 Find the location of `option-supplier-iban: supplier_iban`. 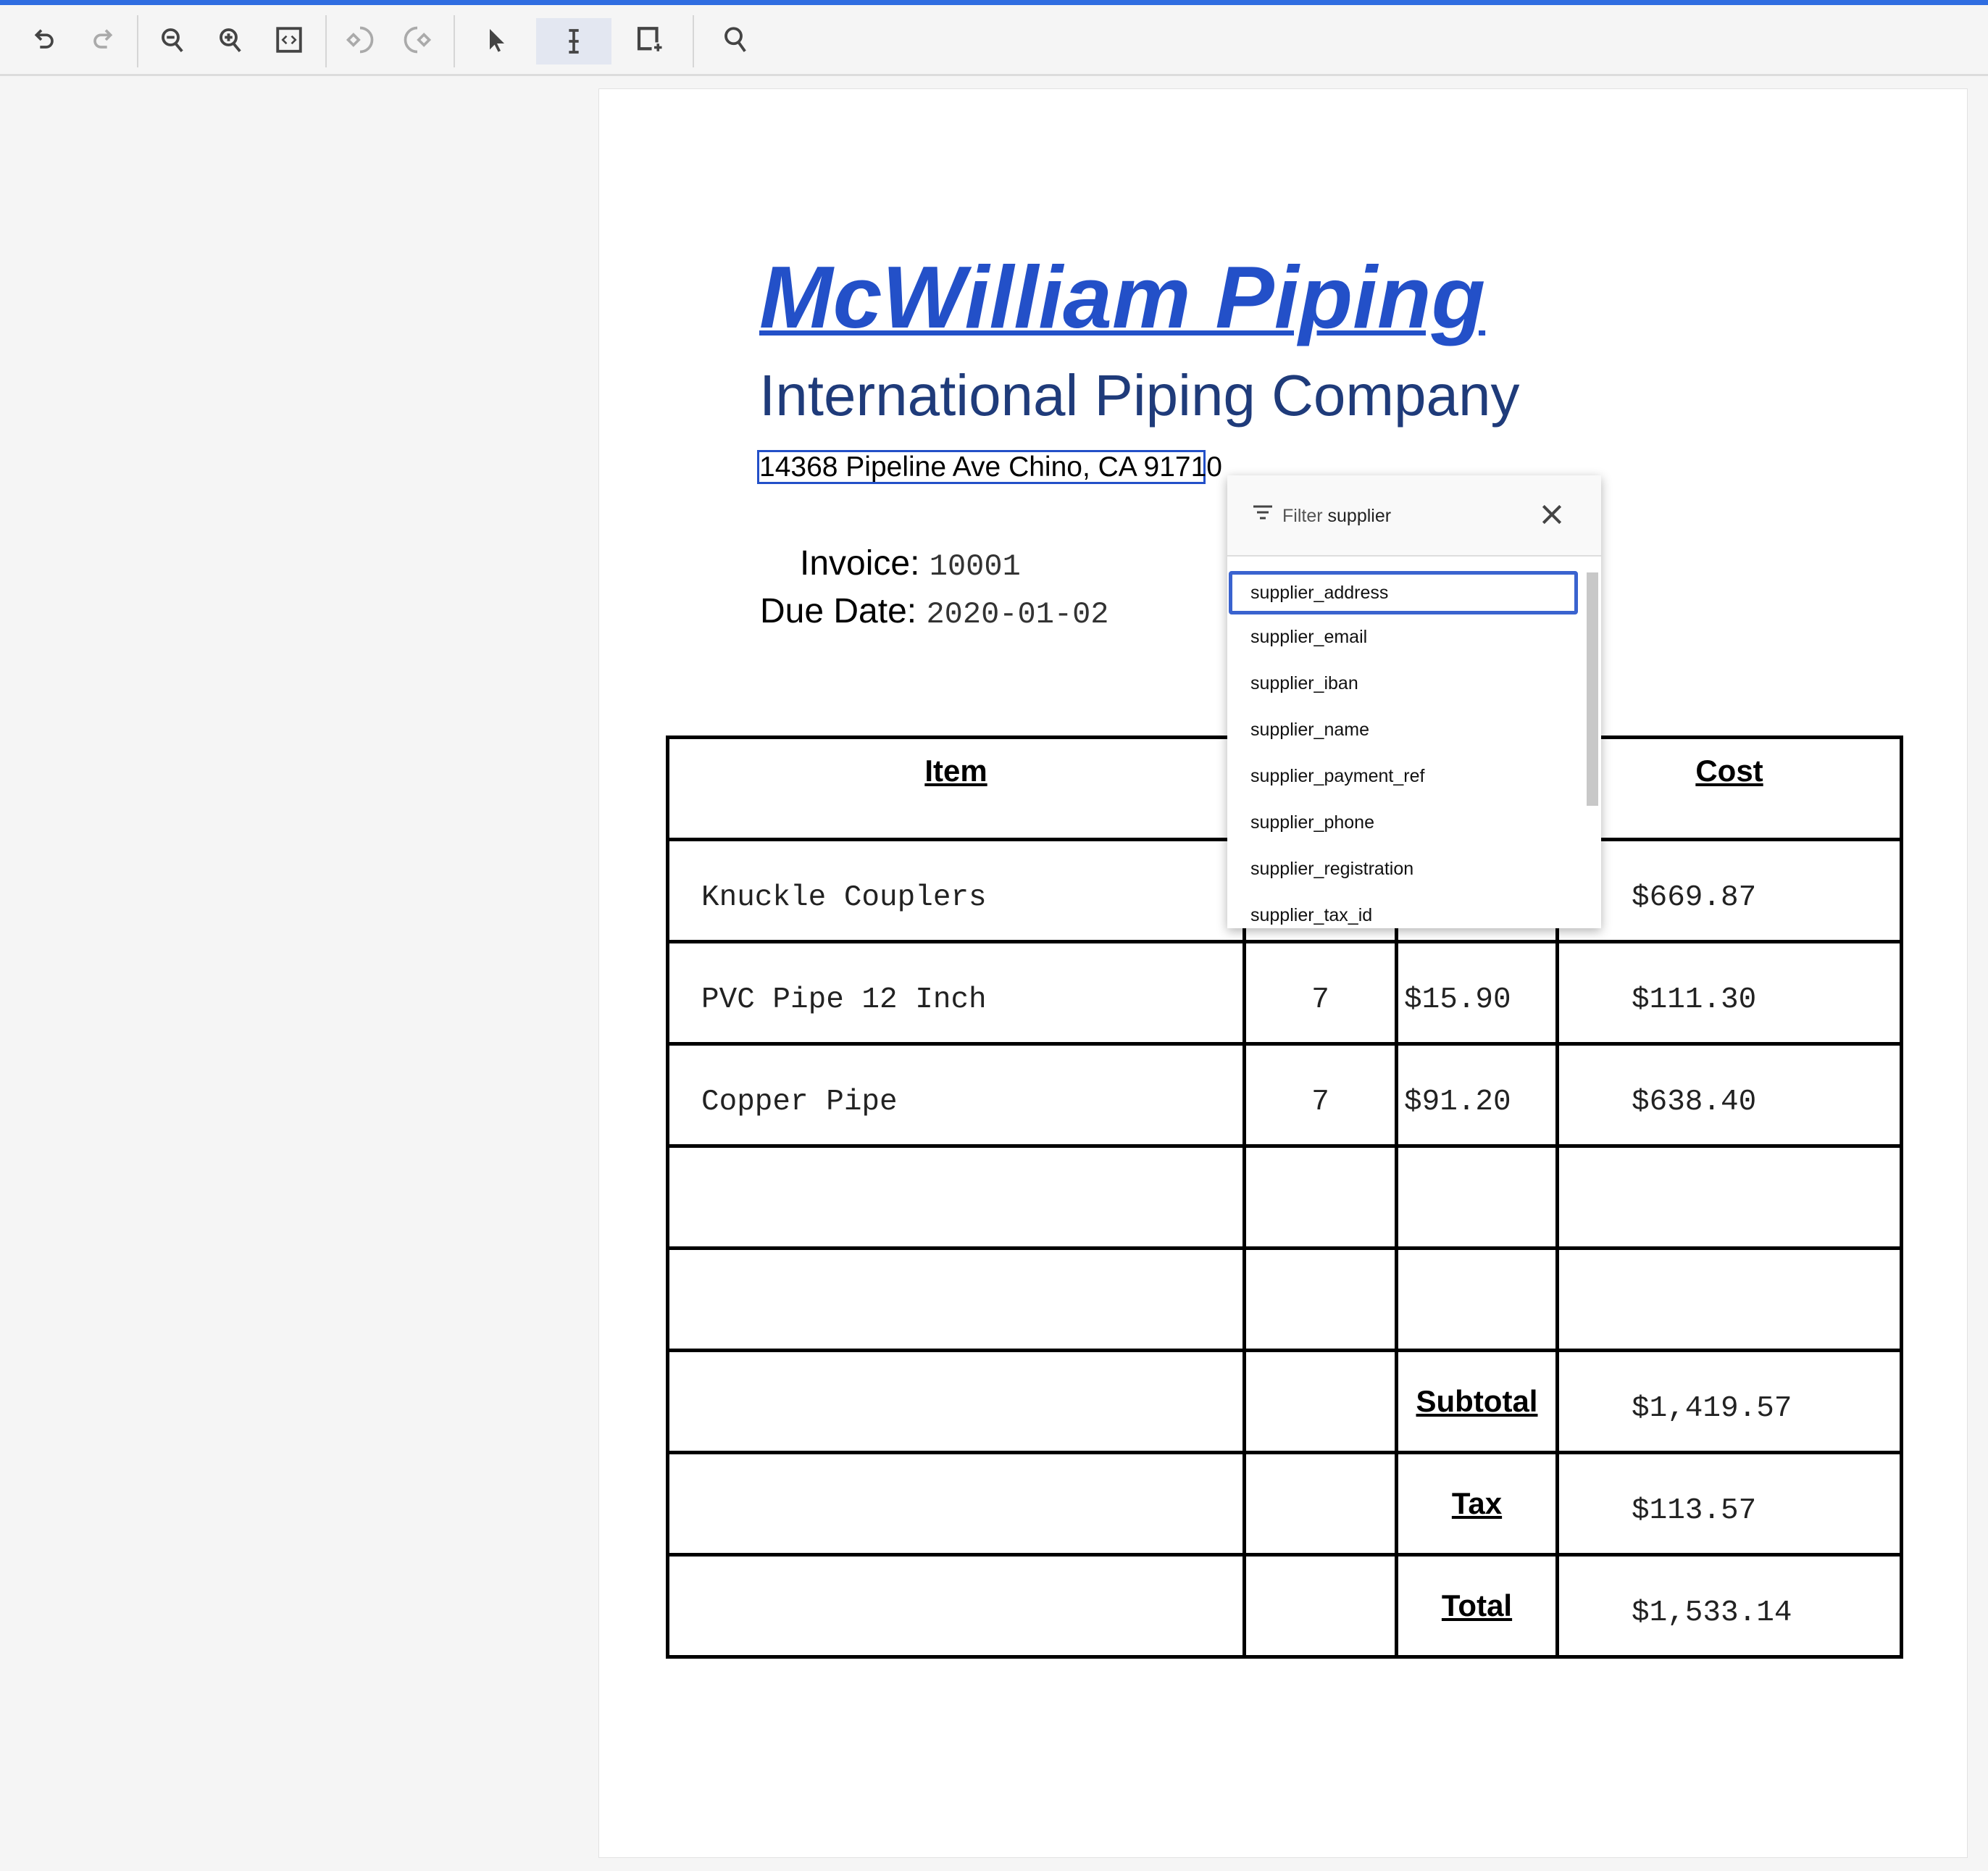

option-supplier-iban: supplier_iban is located at coordinates (1304, 683).